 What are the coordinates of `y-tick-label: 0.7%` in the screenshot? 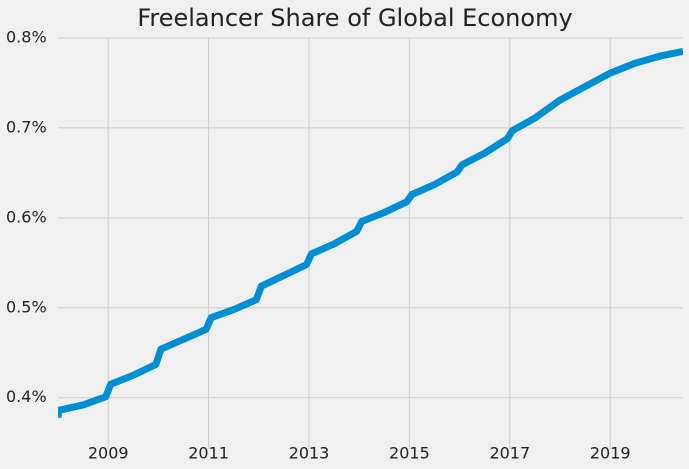 It's located at (26, 126).